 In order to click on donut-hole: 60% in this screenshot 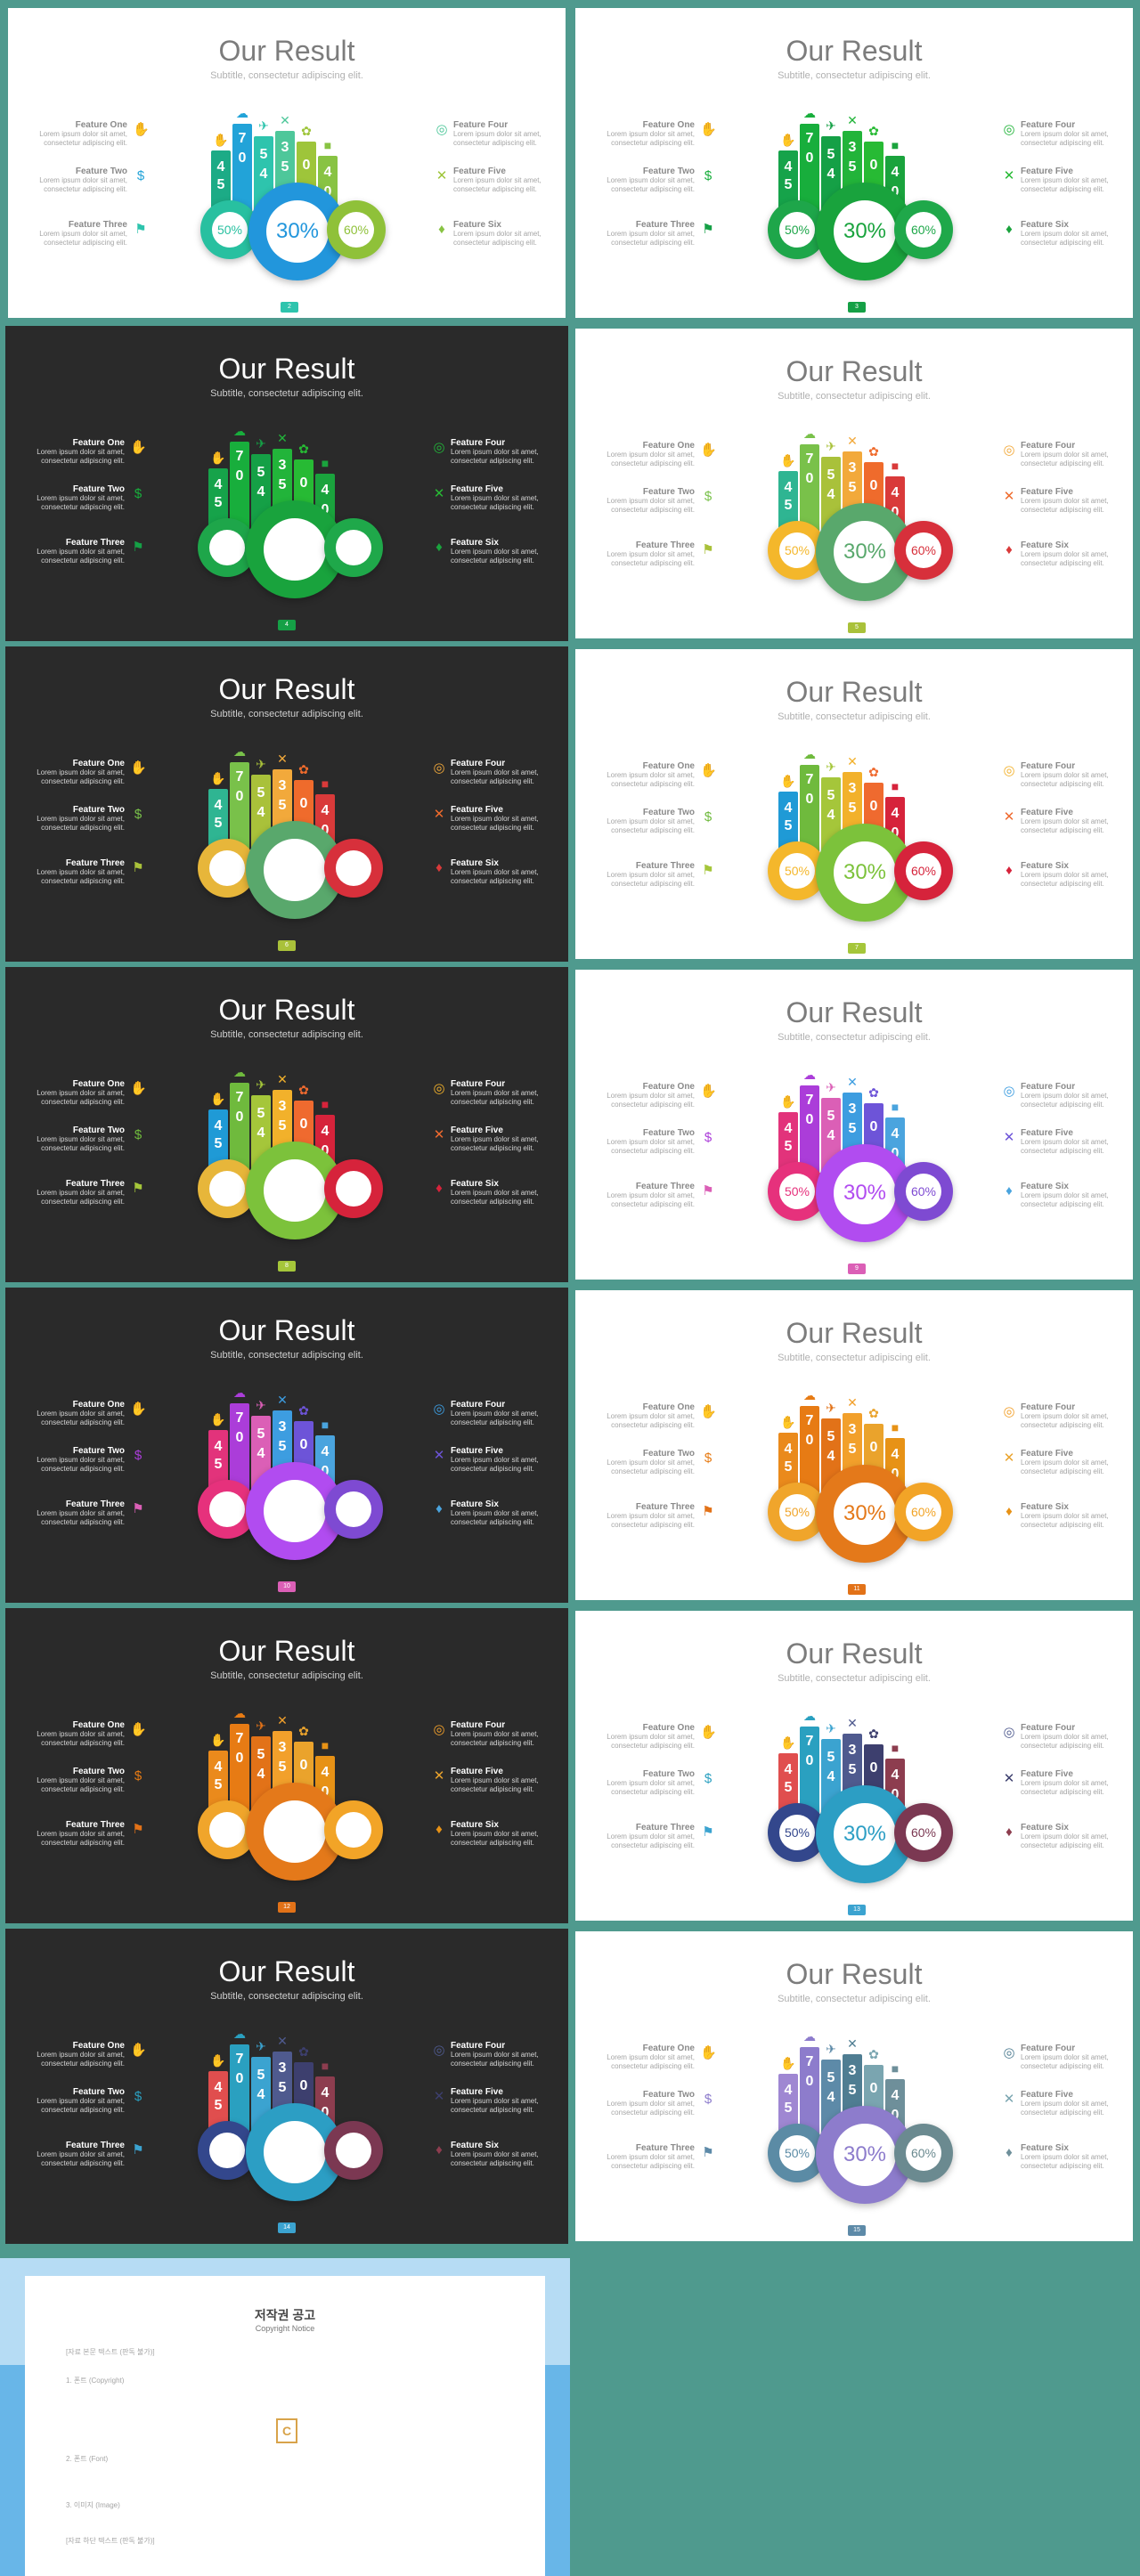, I will do `click(923, 1832)`.